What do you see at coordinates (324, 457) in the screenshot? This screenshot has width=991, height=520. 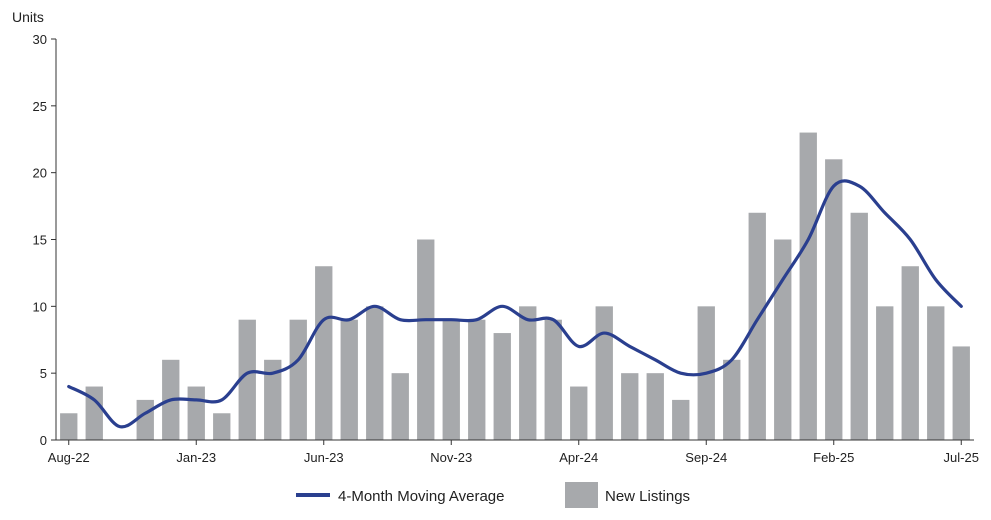 I see `x-tick-label: Jun-23` at bounding box center [324, 457].